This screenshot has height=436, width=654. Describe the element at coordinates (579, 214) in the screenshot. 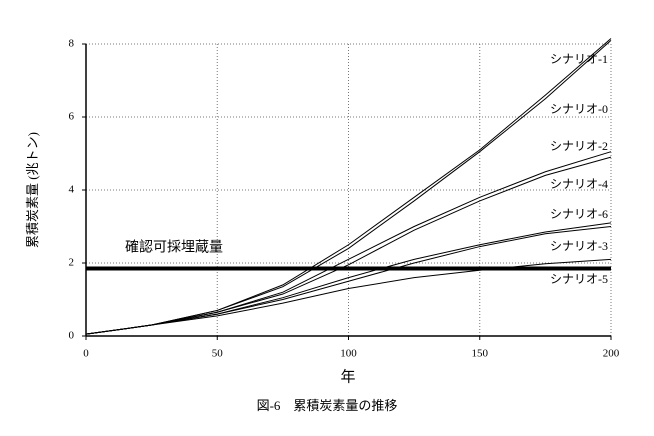

I see `series-label: シナリオ-6` at that location.